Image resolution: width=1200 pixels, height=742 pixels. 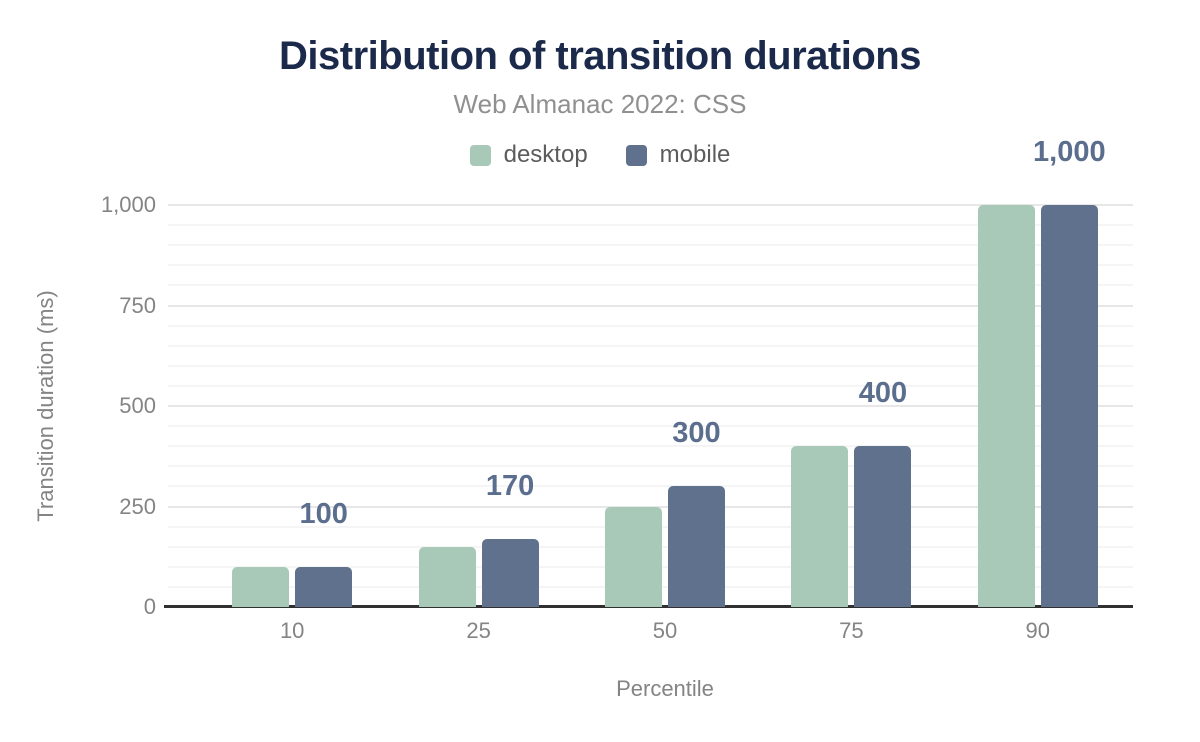 I want to click on bar-mobile-p50, so click(x=696, y=546).